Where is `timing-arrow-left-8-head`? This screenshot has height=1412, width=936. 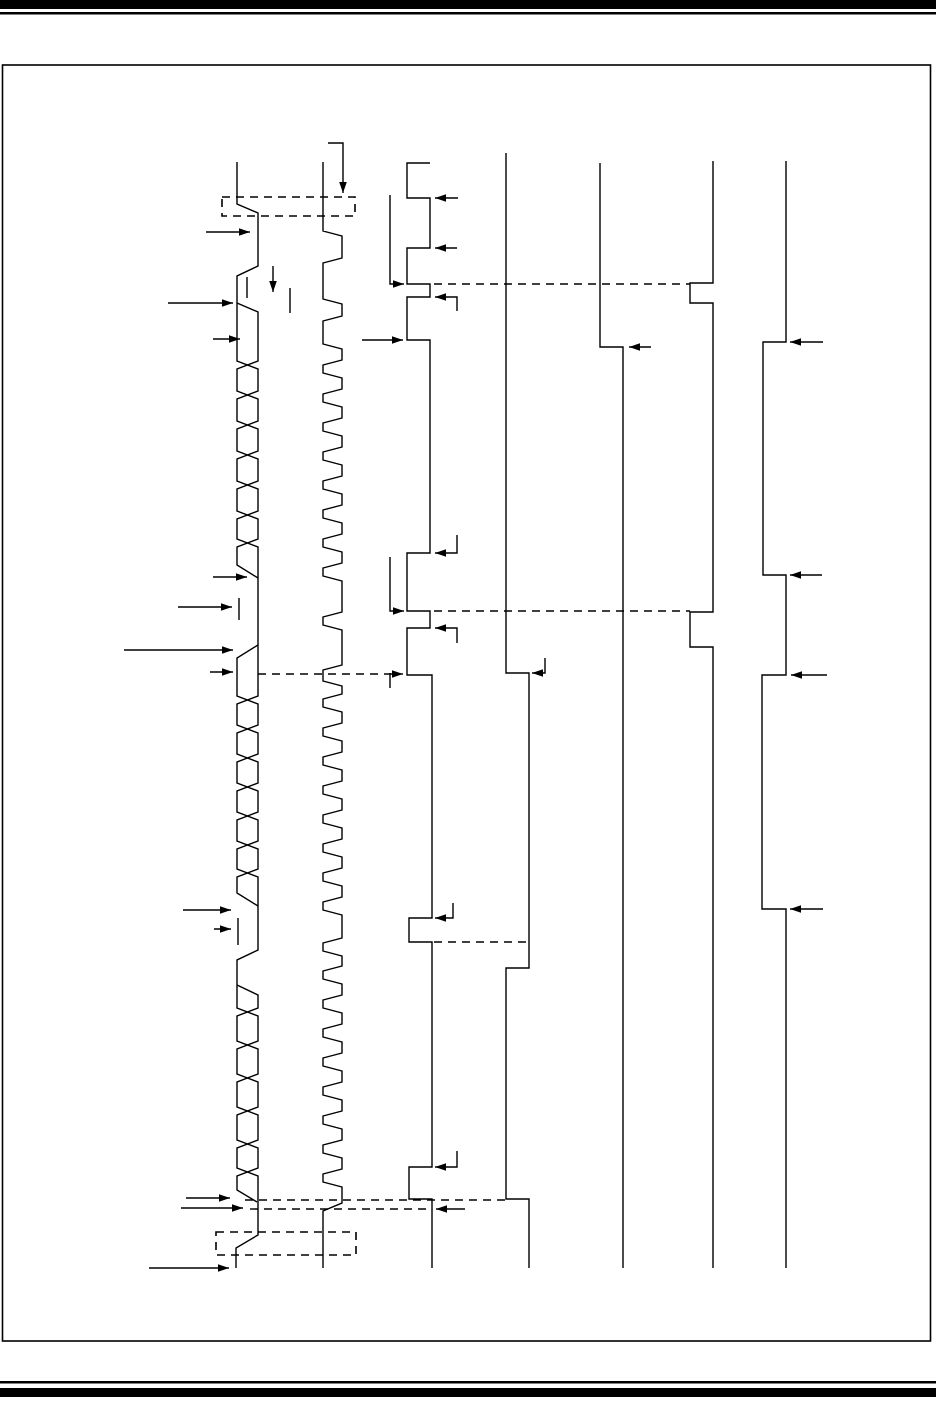
timing-arrow-left-8-head is located at coordinates (441, 1209).